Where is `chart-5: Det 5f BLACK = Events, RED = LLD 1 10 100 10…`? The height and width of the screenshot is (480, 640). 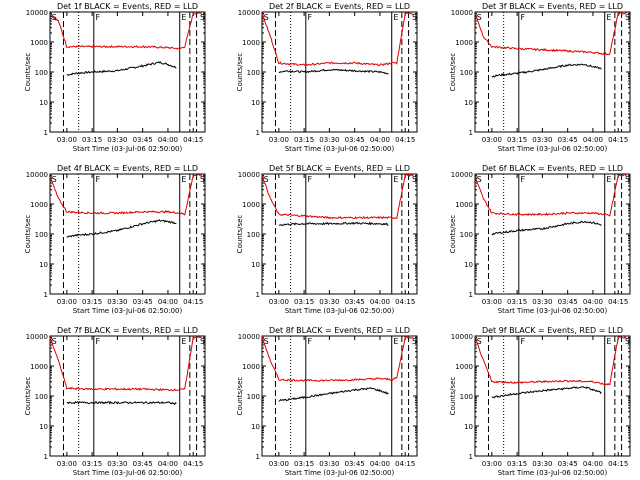
chart-5: Det 5f BLACK = Events, RED = LLD 1 10 100 10… is located at coordinates (327, 239).